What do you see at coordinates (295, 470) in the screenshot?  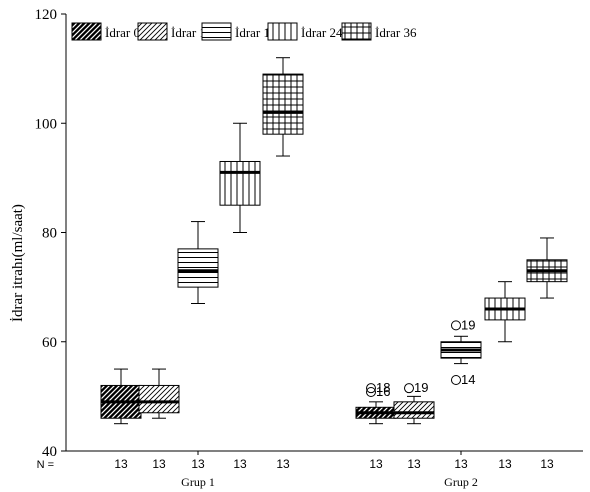 I see `n-labels: N = 13 13 13 13 13 13 13 13 13 13 Grup 1 Grup 2` at bounding box center [295, 470].